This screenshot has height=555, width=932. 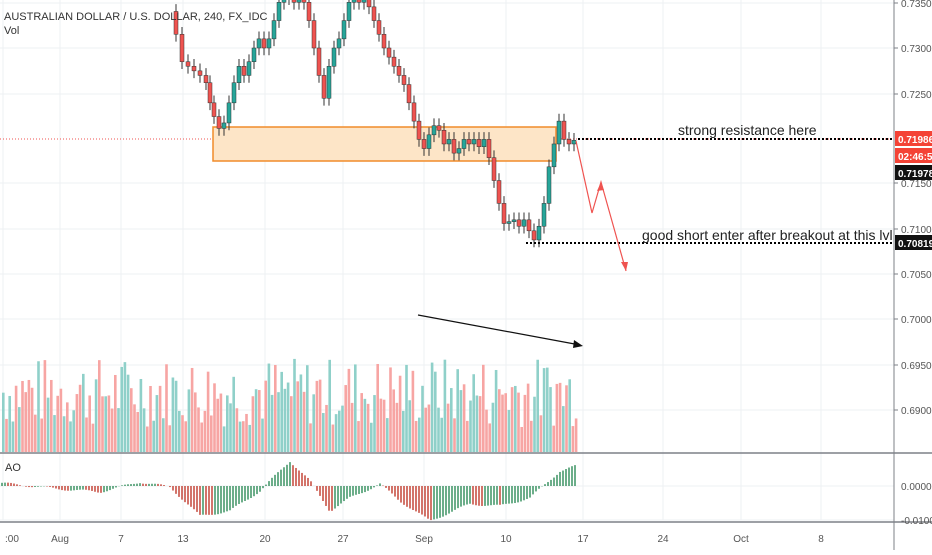 What do you see at coordinates (747, 130) in the screenshot?
I see `resistance-annotation: strong resistance here` at bounding box center [747, 130].